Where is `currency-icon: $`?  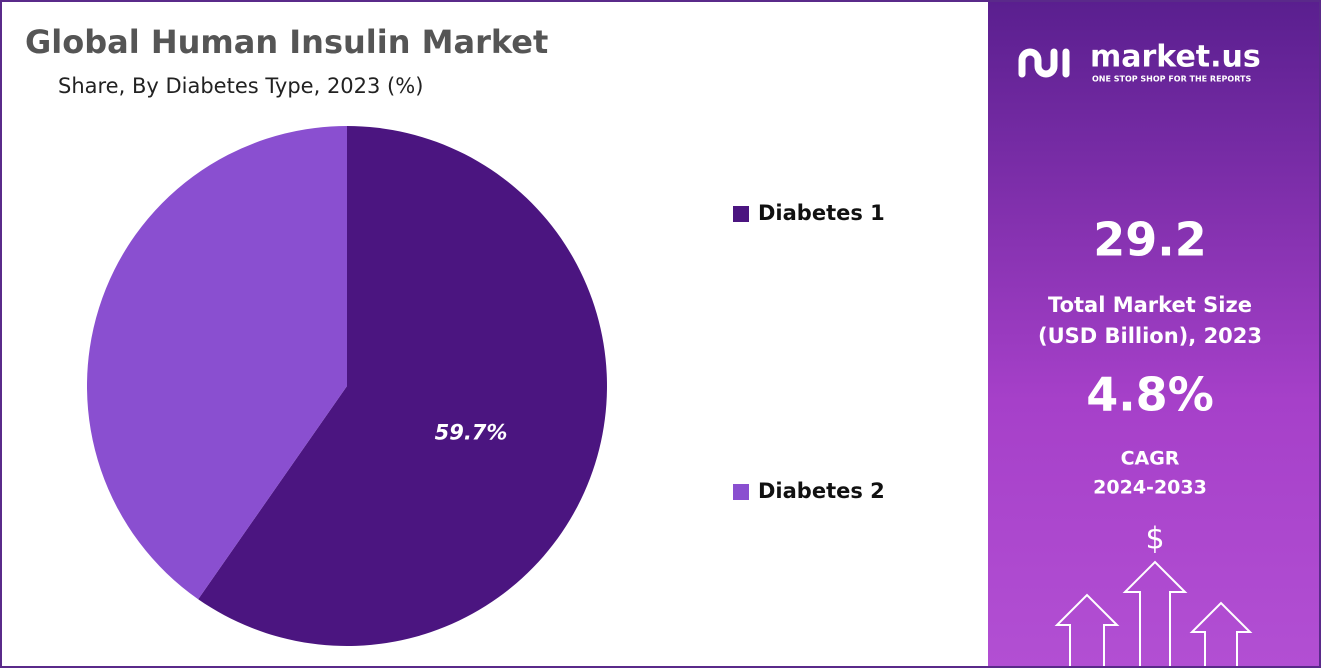 currency-icon: $ is located at coordinates (1154, 539).